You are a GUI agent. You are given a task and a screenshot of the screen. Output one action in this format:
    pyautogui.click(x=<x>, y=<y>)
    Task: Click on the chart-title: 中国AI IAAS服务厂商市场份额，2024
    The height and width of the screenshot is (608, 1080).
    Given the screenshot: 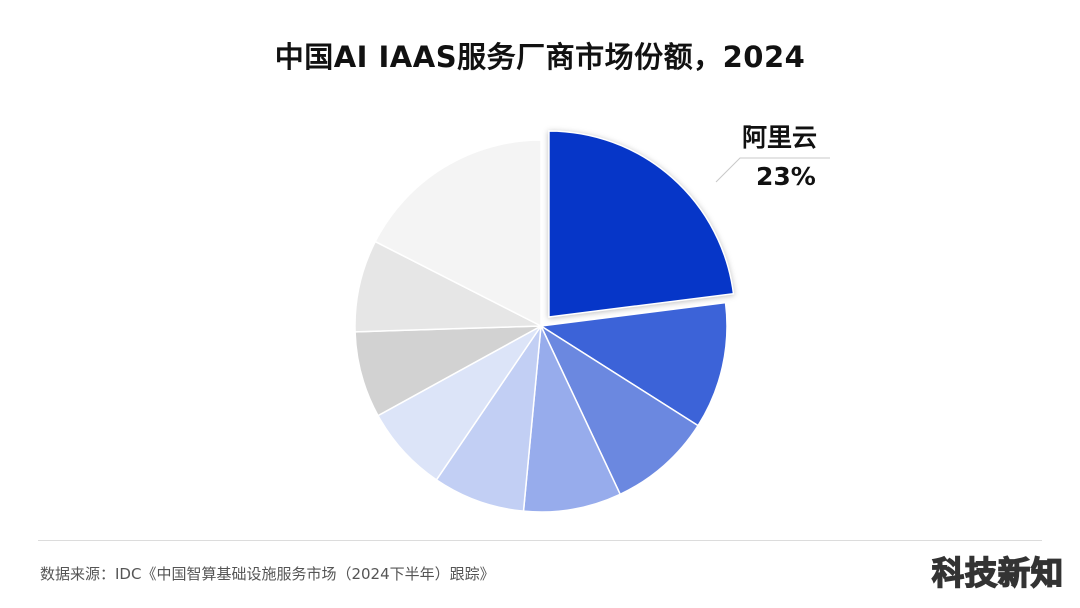 What is the action you would take?
    pyautogui.click(x=540, y=57)
    